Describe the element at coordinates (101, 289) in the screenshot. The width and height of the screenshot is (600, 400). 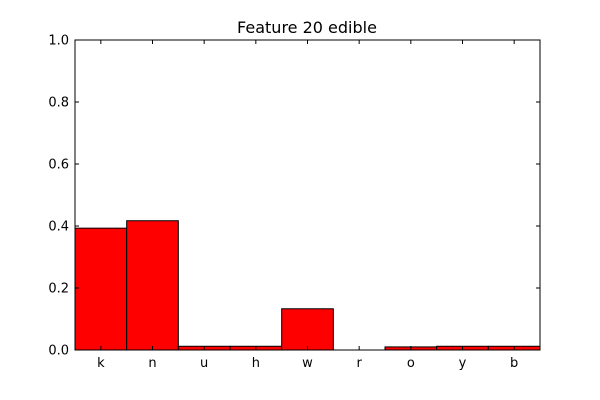
I see `bar-k` at that location.